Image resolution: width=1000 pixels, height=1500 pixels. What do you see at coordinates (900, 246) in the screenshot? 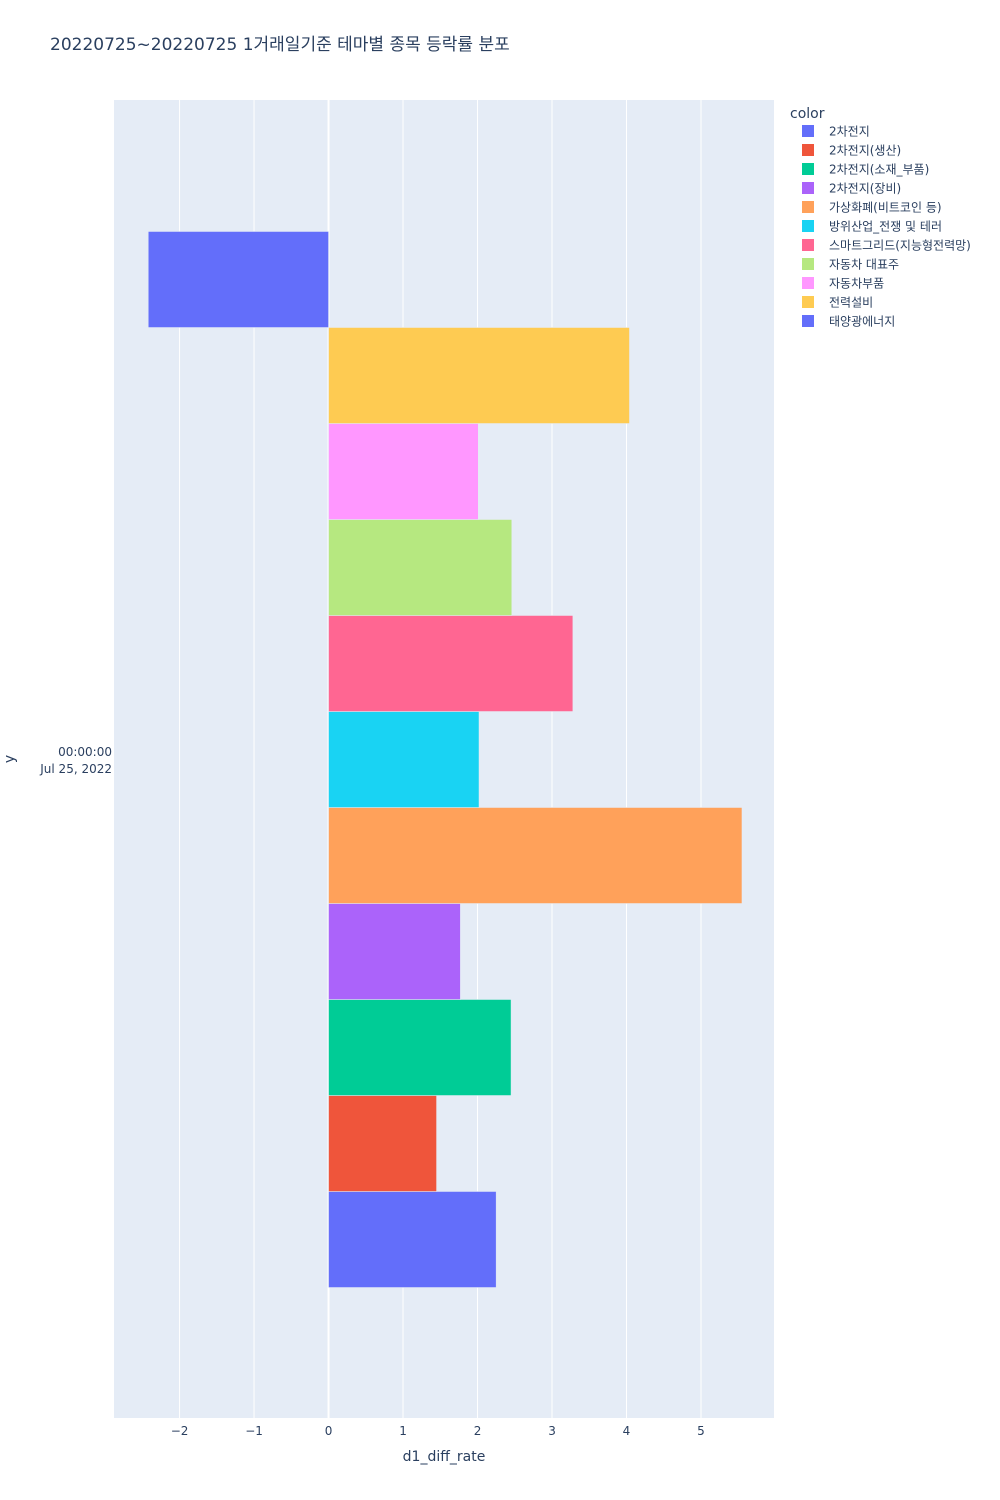
I see `legend-label: 스마트그리드(지능형전력망)` at bounding box center [900, 246].